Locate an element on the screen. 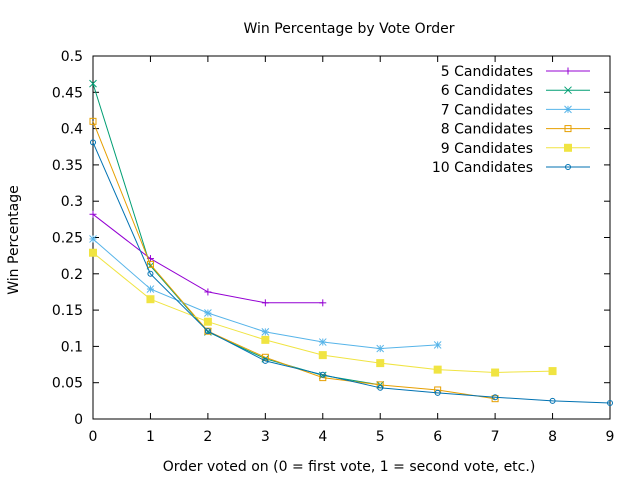  legend-label: 8 Candidates is located at coordinates (487, 130).